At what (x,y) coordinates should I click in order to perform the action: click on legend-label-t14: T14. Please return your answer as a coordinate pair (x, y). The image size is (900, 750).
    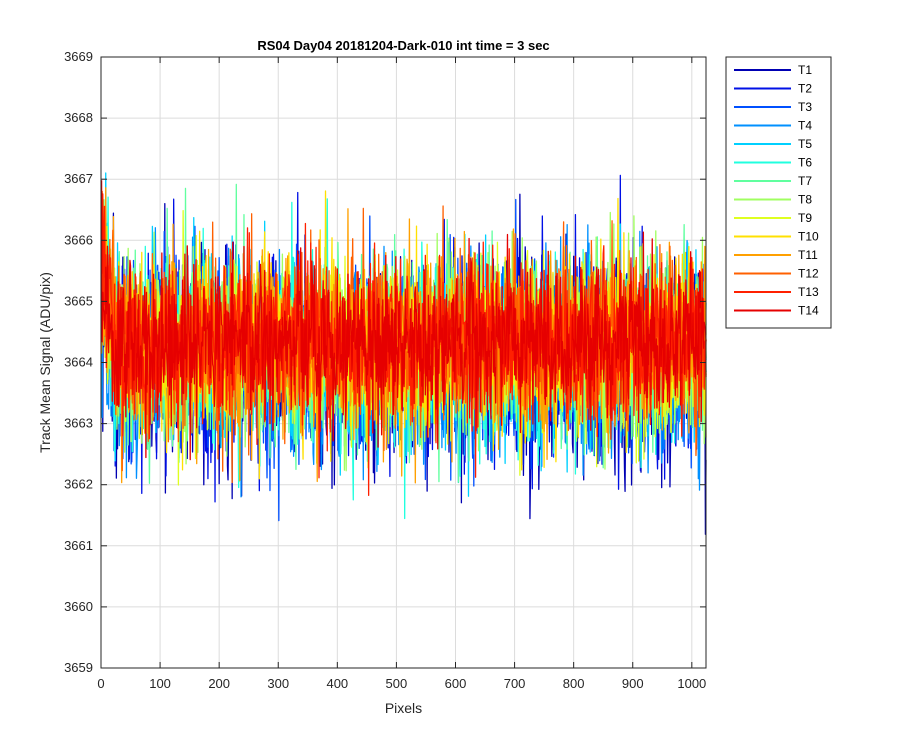
    Looking at the image, I should click on (808, 311).